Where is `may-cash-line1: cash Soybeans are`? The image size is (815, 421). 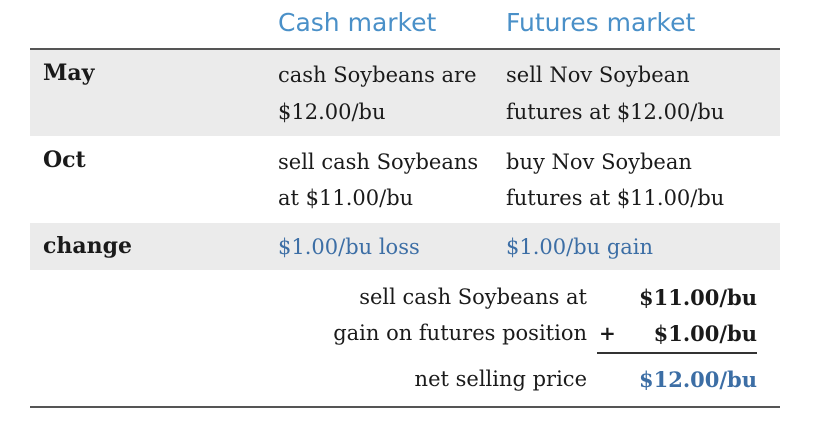
may-cash-line1: cash Soybeans are is located at coordinates (377, 75).